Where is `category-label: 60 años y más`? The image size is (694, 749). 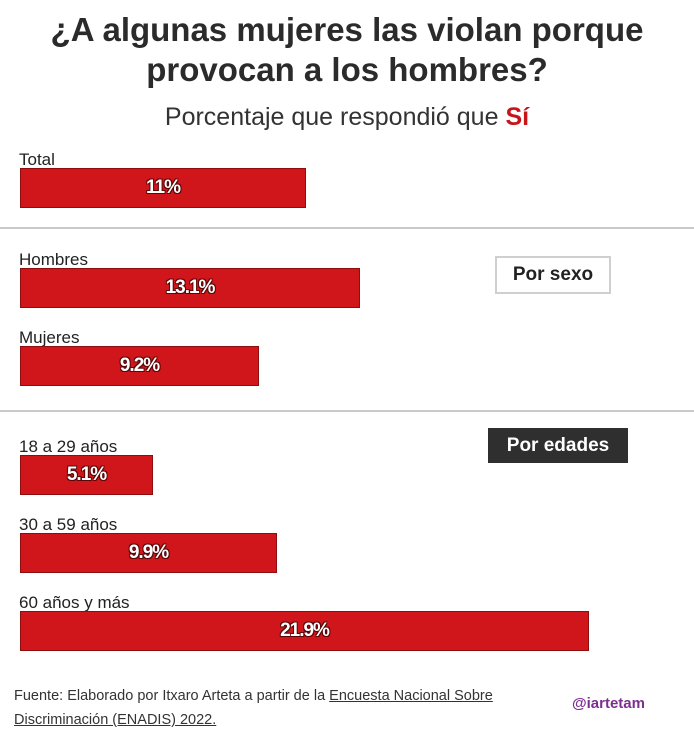
category-label: 60 años y más is located at coordinates (74, 602).